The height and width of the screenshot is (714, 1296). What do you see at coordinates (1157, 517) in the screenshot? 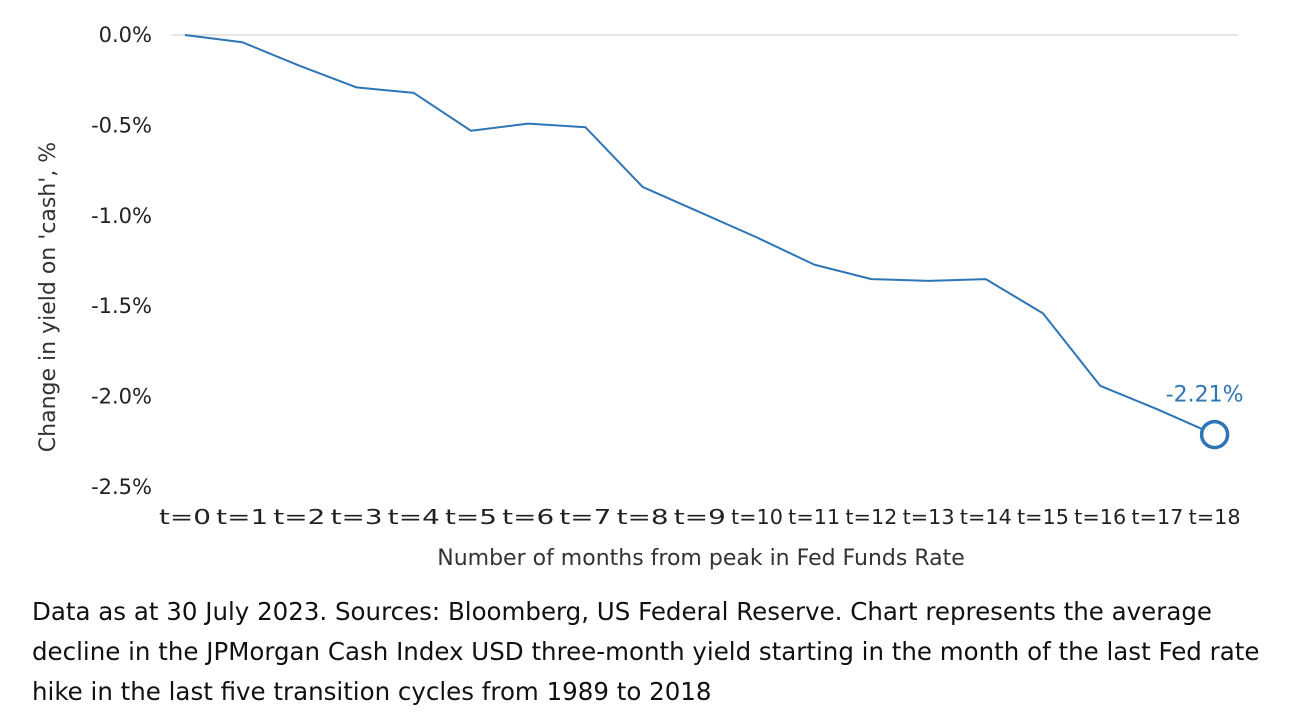
I see `x-tick-label: t=17` at bounding box center [1157, 517].